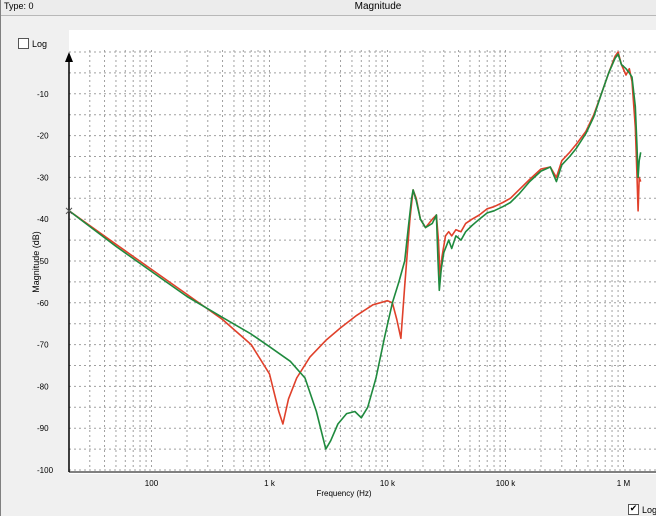  I want to click on y-tick-label: -70, so click(43, 345).